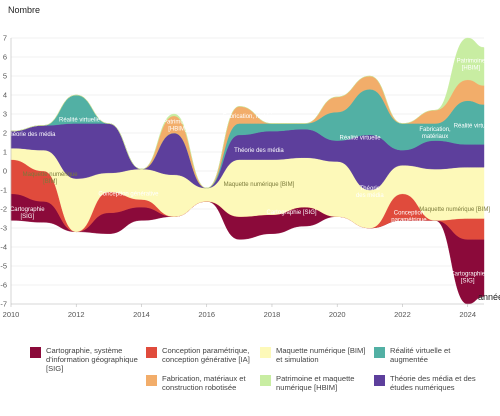  Describe the element at coordinates (3, 247) in the screenshot. I see `y-tick-label: -4` at that location.